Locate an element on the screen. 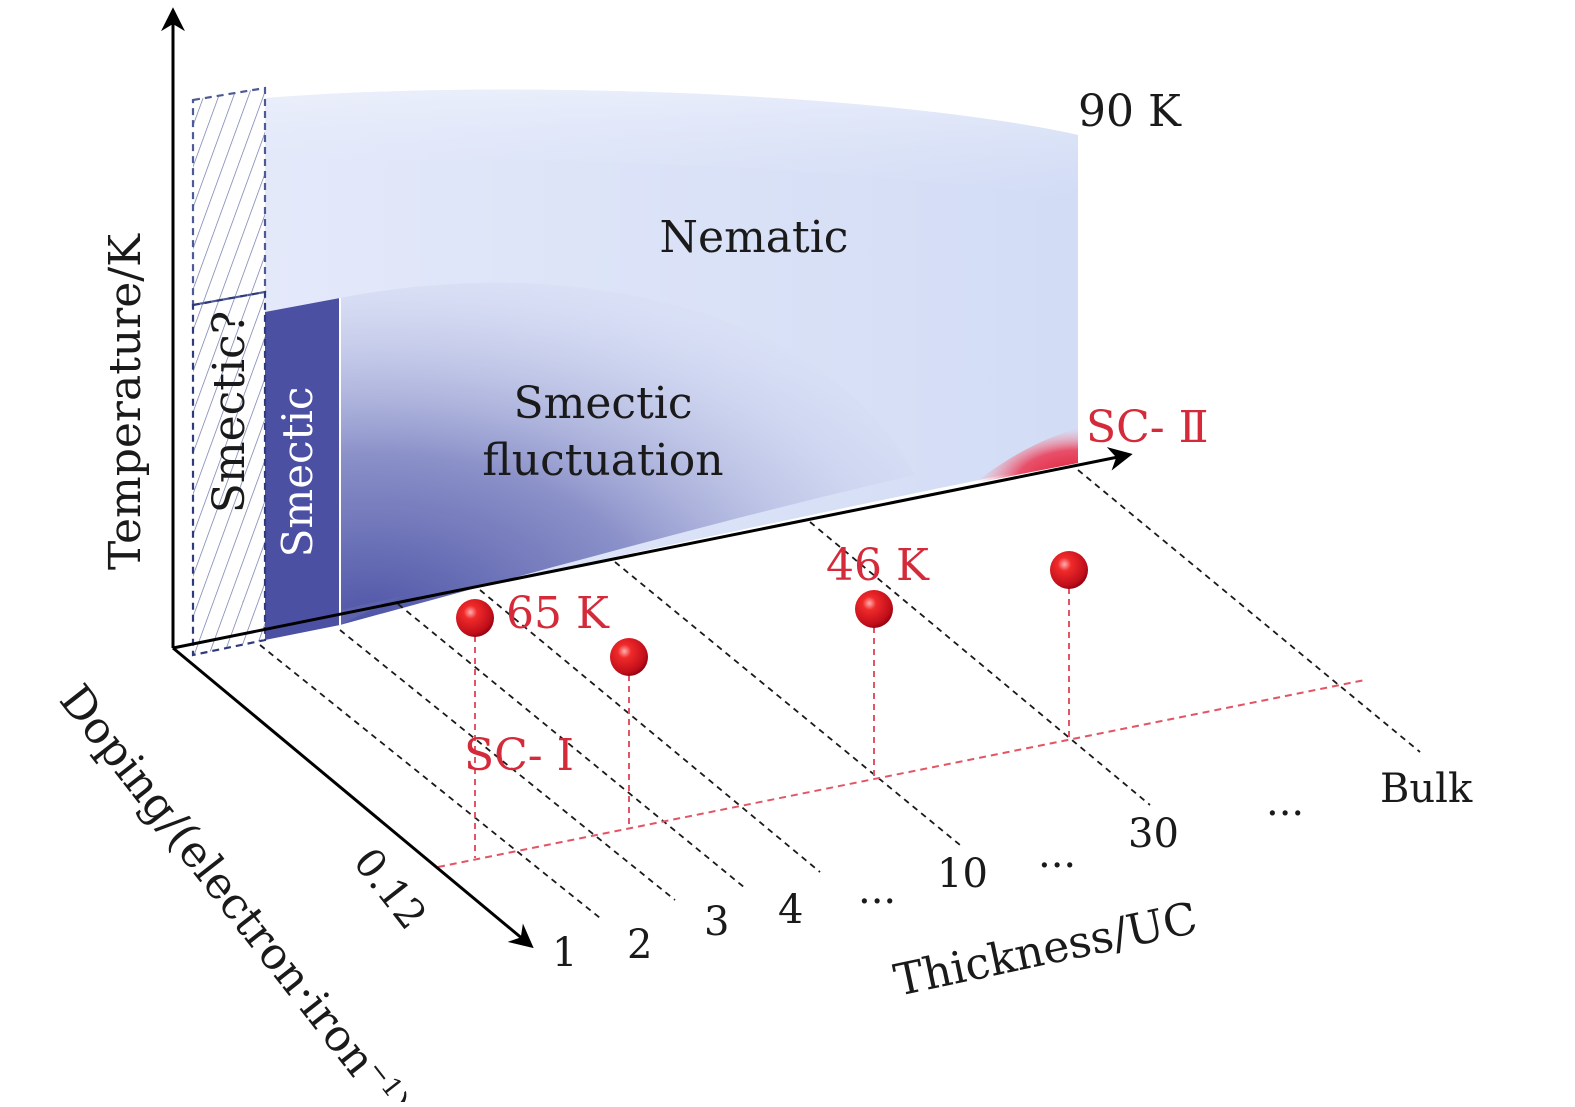 The width and height of the screenshot is (1575, 1107). thickness-tick-label: 1 is located at coordinates (564, 953).